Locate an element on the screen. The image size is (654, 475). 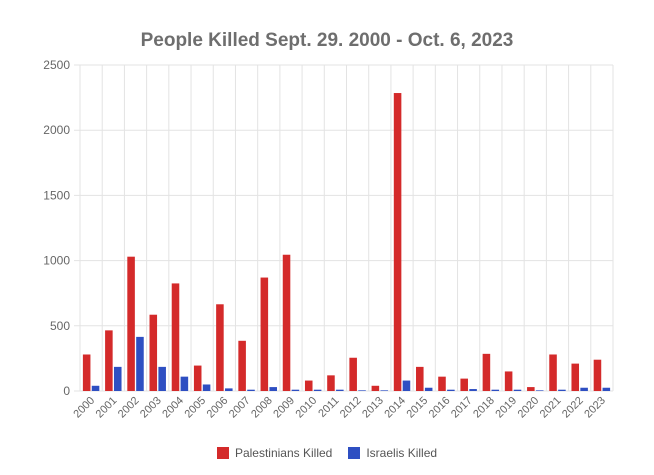
legend-label-israelis: Israelis Killed is located at coordinates (402, 453).